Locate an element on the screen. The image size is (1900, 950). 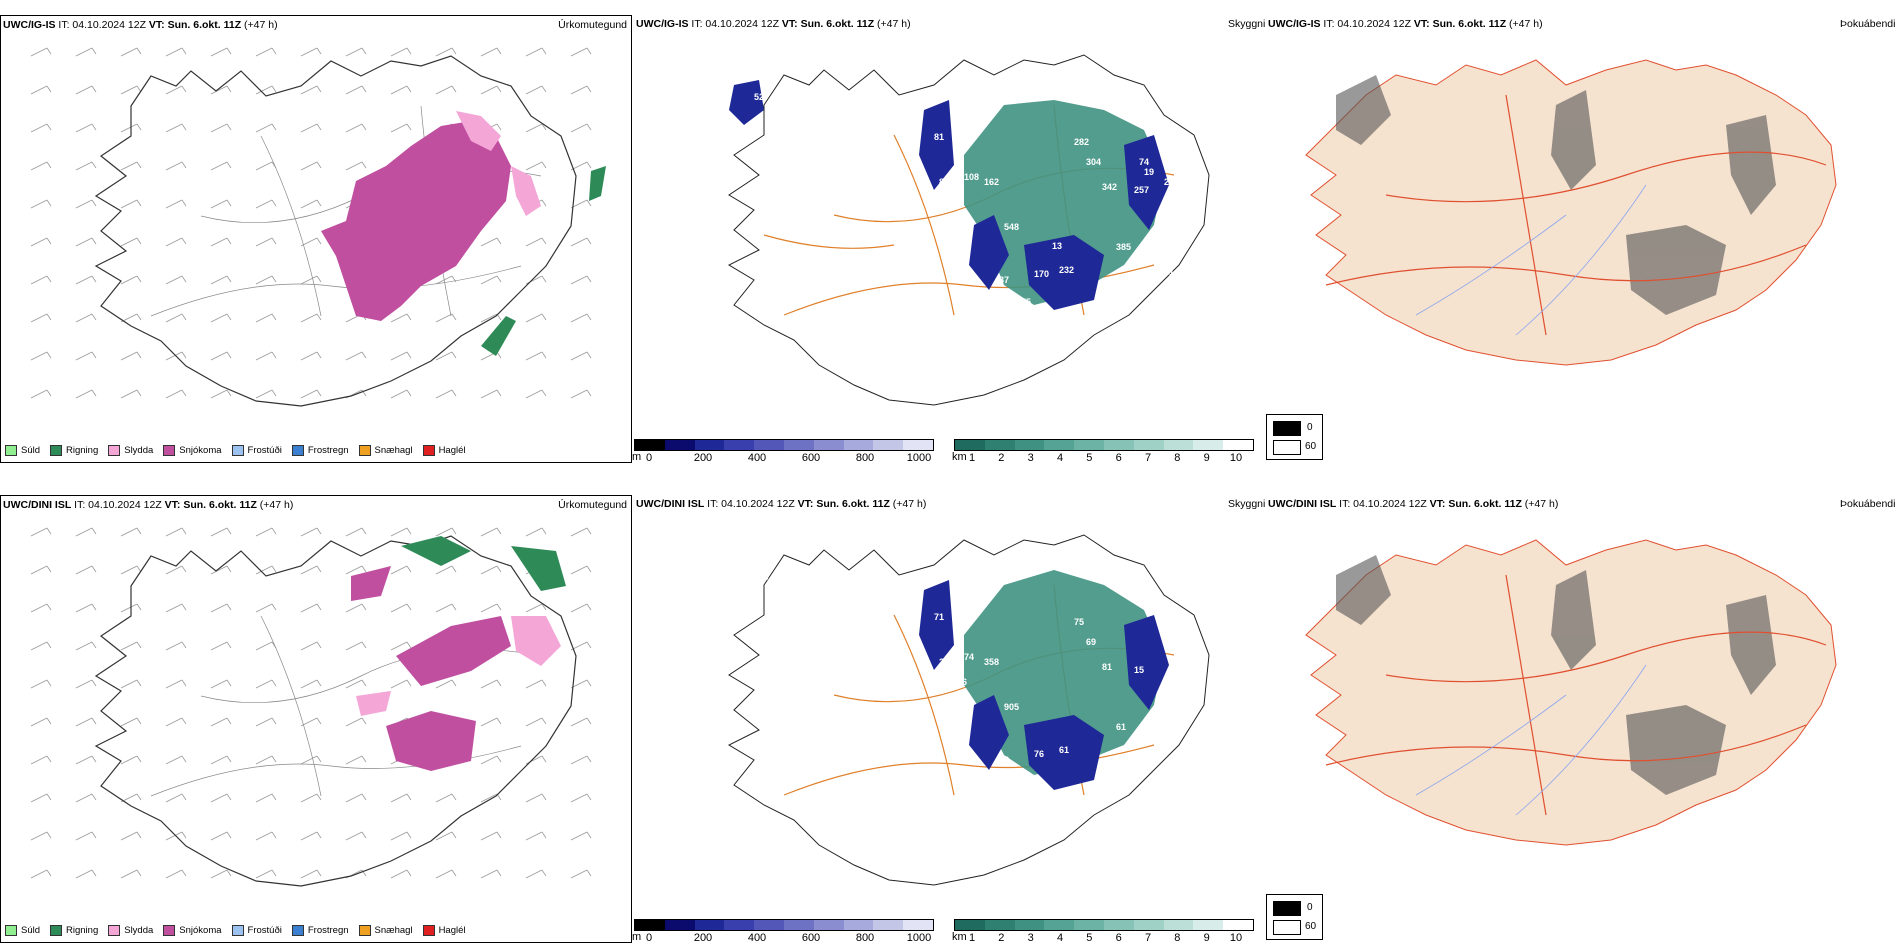
visibility-value: 170 is located at coordinates (1041, 274).